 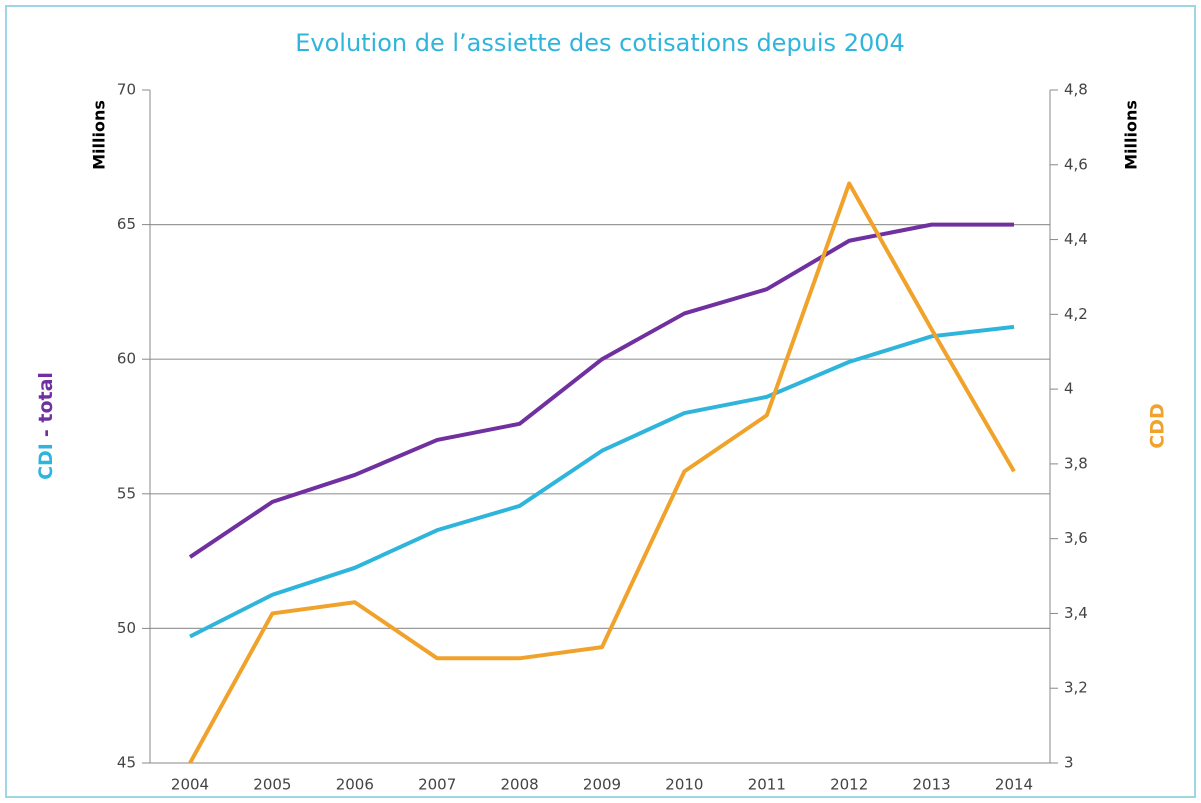 I want to click on y-tick-label: 70, so click(x=126, y=90).